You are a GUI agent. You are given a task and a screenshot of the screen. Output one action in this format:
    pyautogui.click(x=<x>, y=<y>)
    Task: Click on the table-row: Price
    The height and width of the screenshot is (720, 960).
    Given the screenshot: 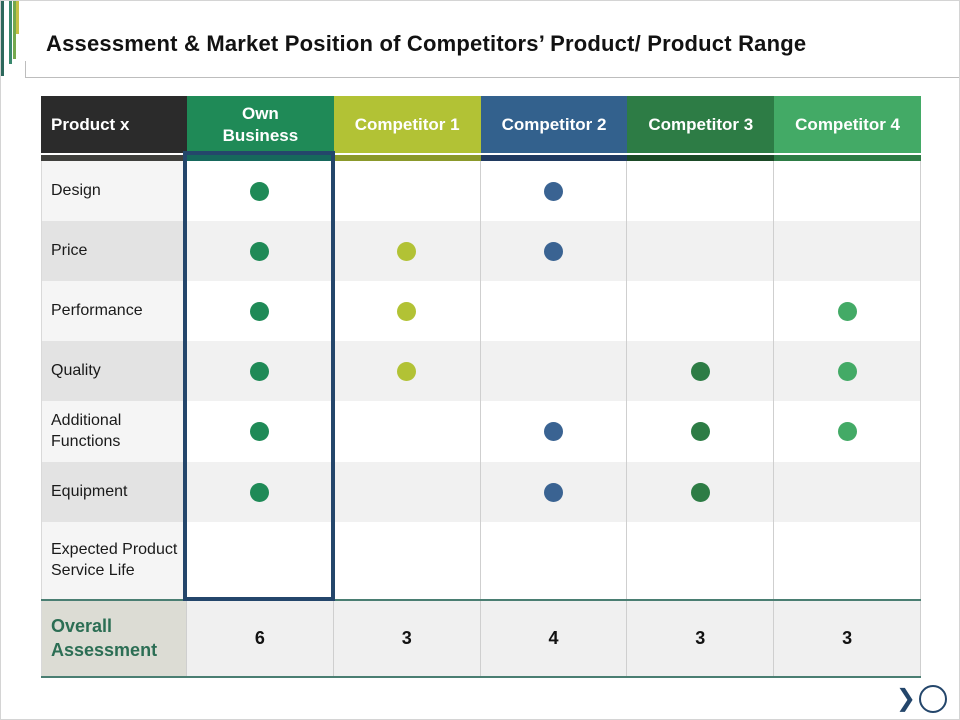 What is the action you would take?
    pyautogui.click(x=481, y=251)
    